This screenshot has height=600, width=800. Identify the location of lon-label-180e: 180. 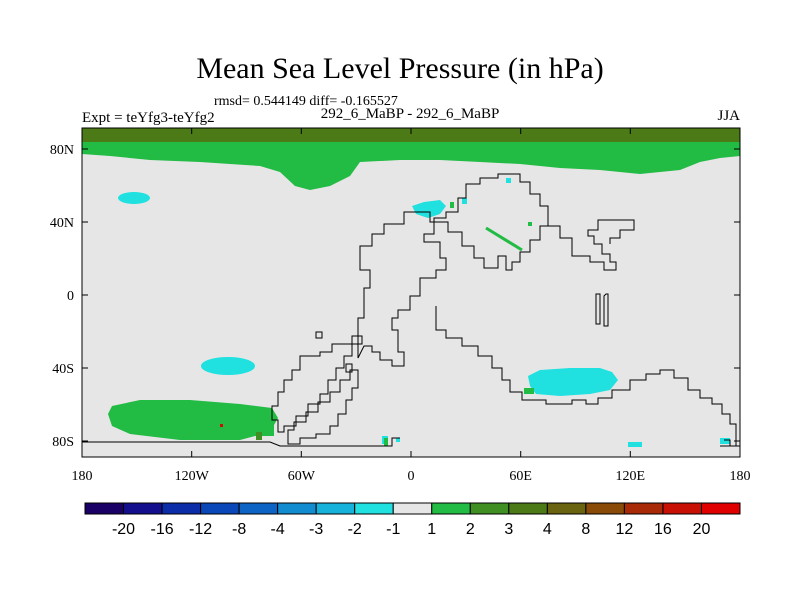
(740, 476).